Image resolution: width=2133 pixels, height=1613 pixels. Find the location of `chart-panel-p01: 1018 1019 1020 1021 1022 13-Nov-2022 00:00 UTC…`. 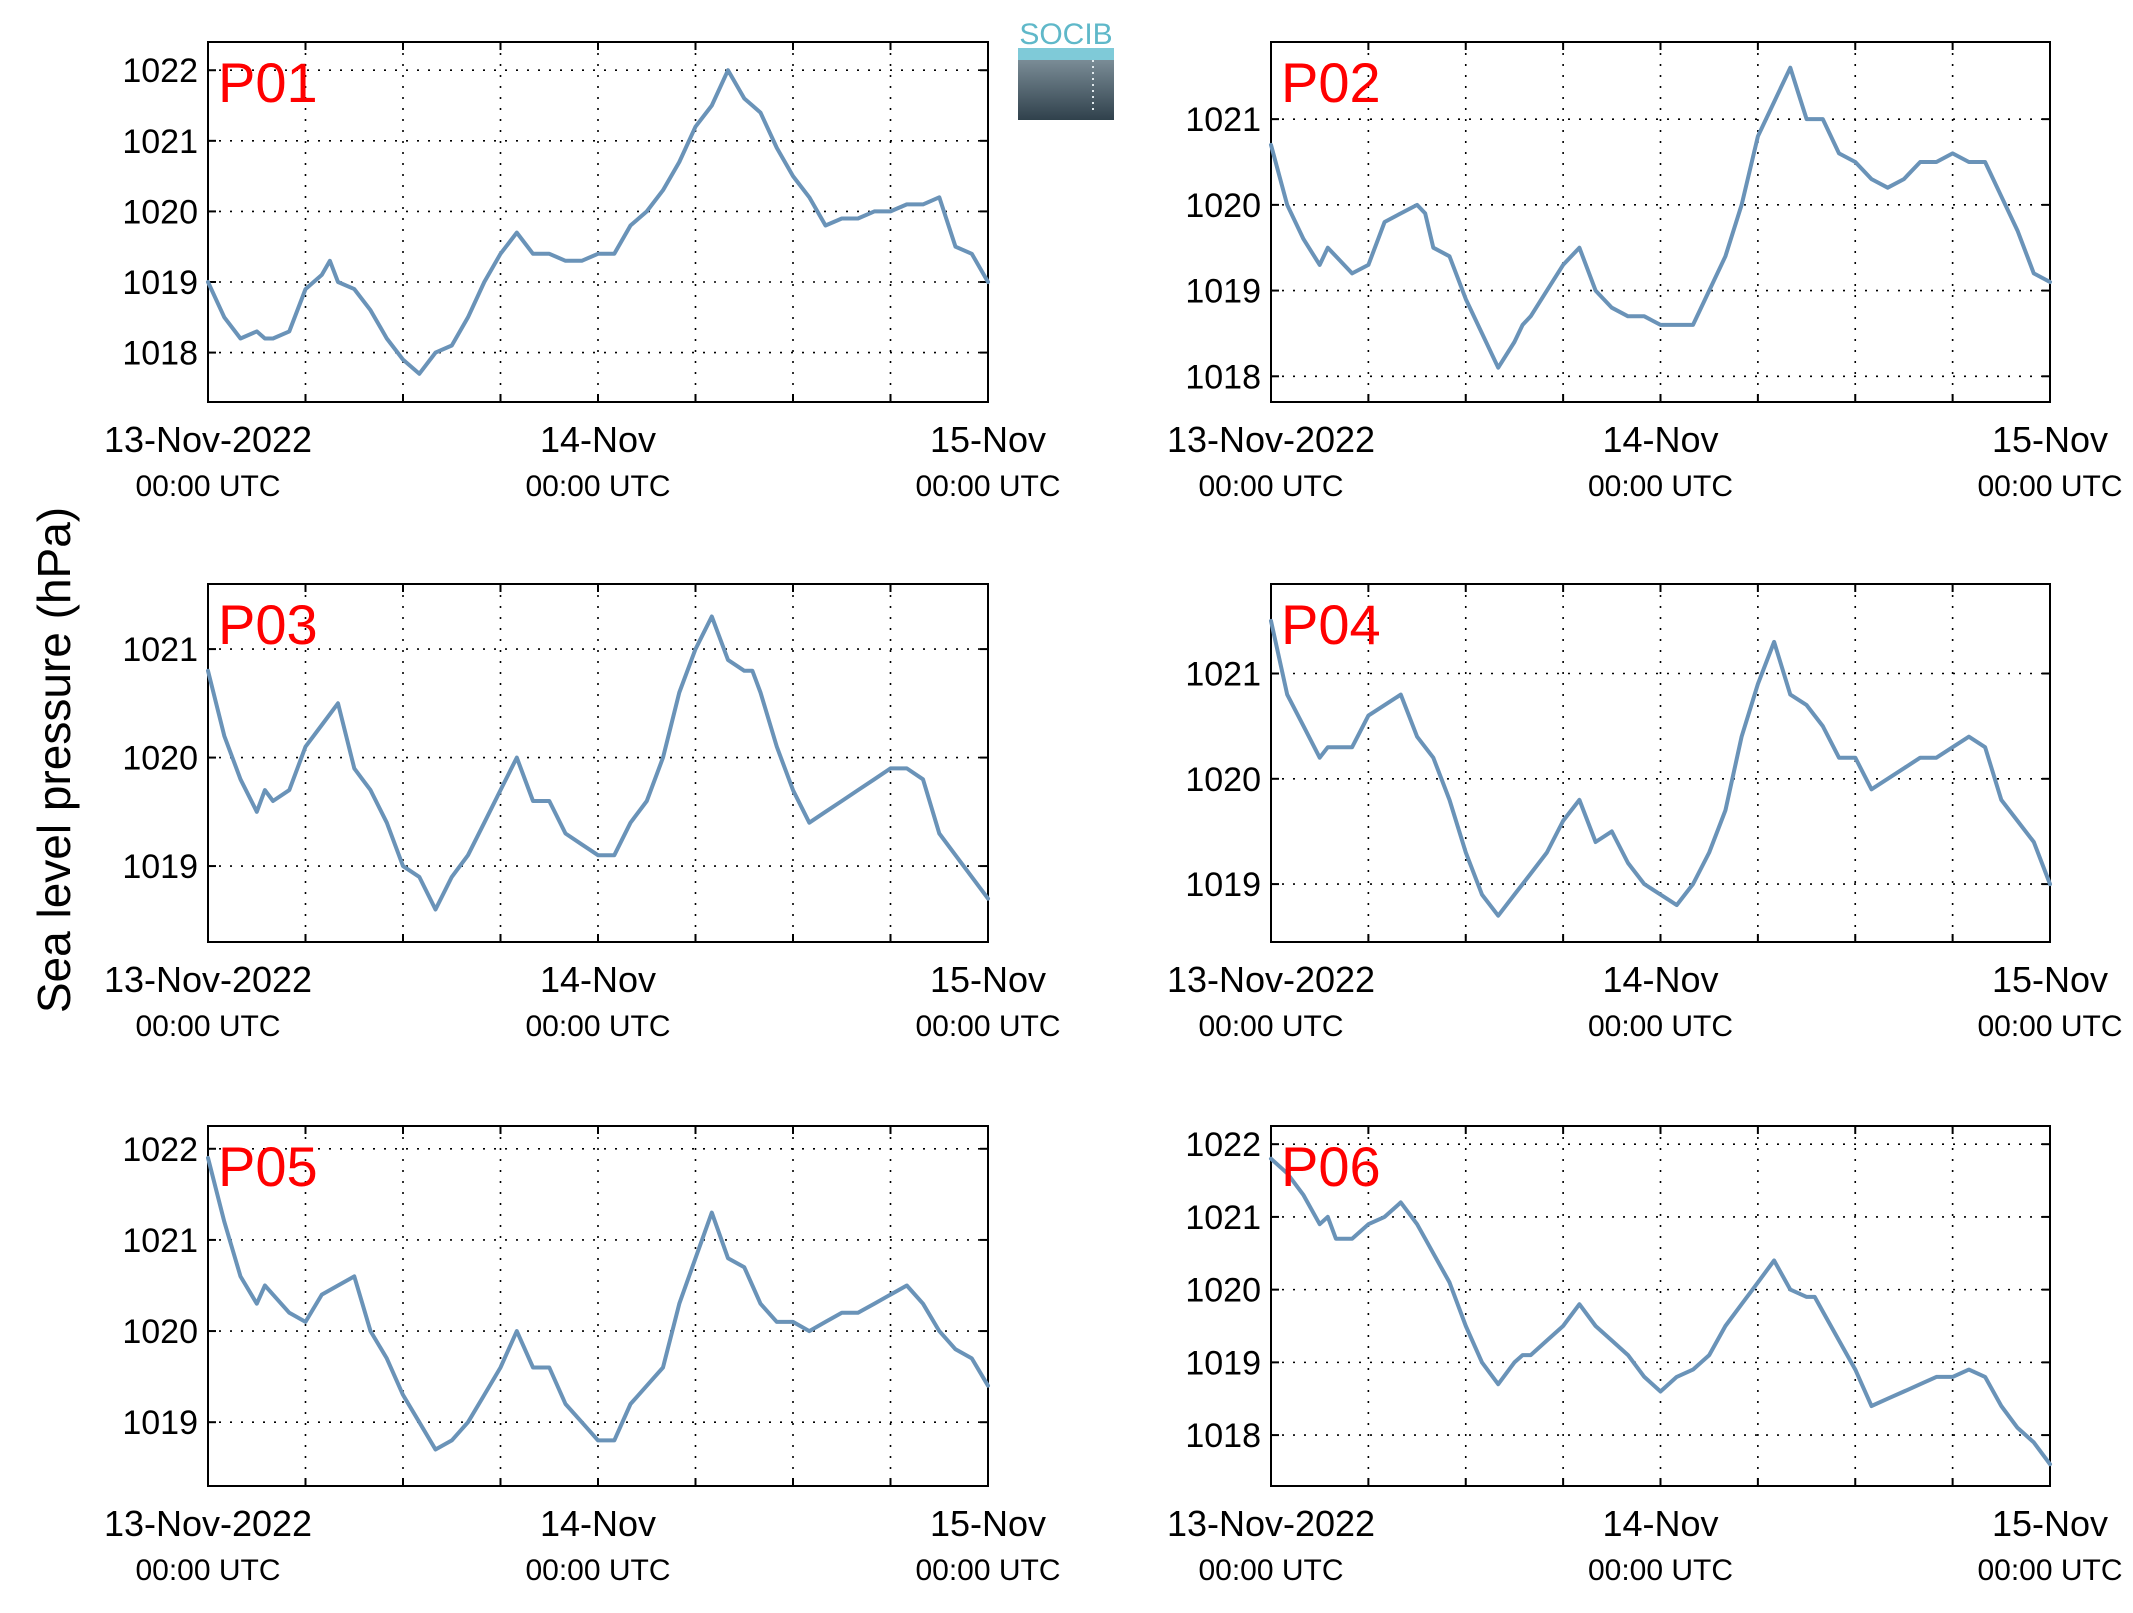

chart-panel-p01: 1018 1019 1020 1021 1022 13-Nov-2022 00:00 UTC… is located at coordinates (582, 272).